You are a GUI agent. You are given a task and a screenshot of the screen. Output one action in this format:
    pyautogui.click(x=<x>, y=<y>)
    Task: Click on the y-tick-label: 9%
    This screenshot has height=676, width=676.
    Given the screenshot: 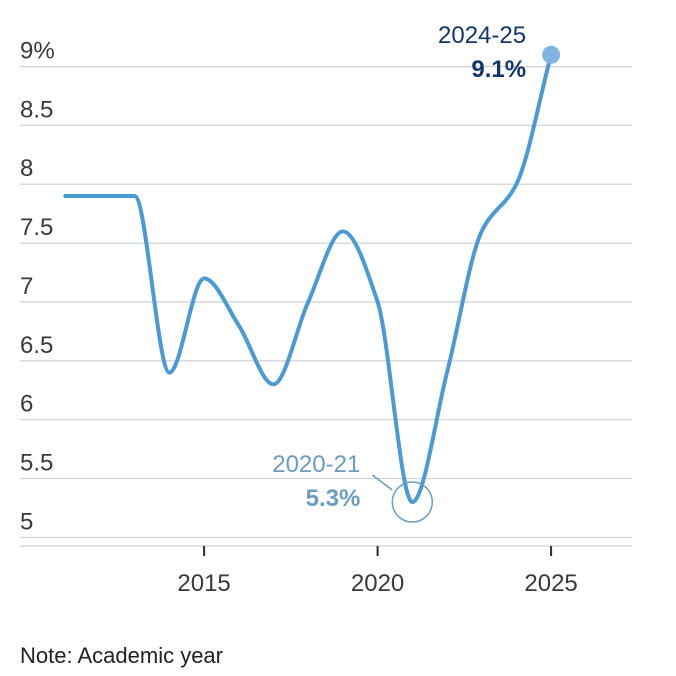 What is the action you would take?
    pyautogui.click(x=37, y=51)
    